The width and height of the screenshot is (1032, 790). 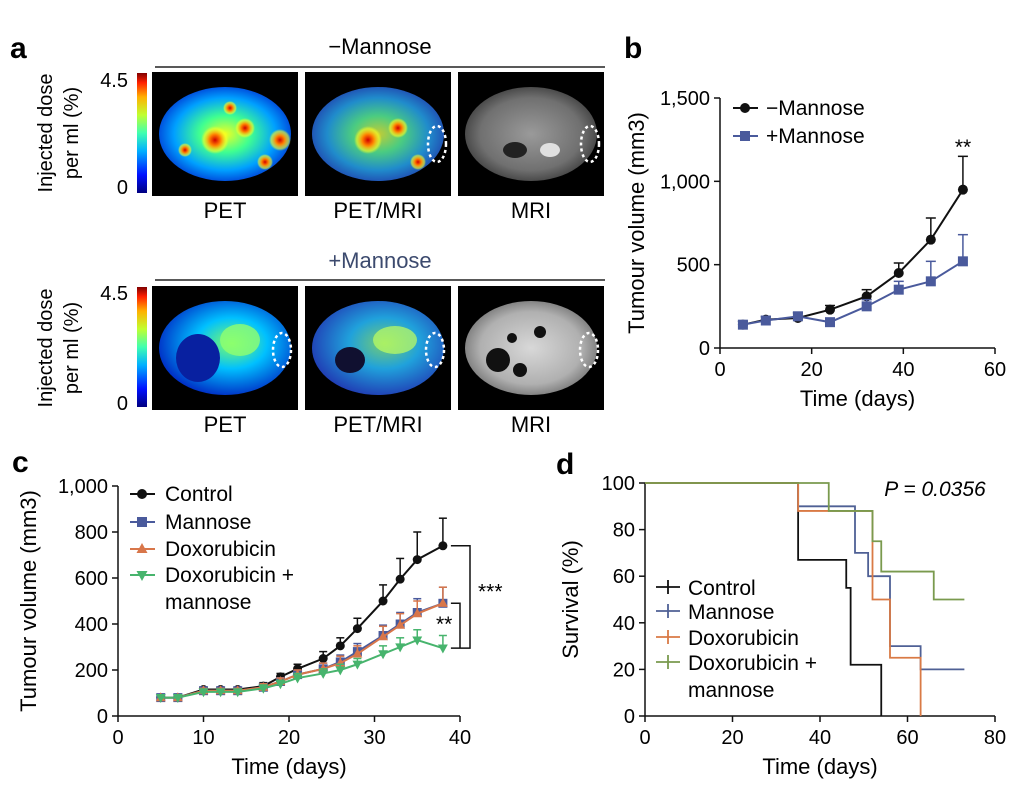 What do you see at coordinates (91, 671) in the screenshot?
I see `y-tick-label: 200` at bounding box center [91, 671].